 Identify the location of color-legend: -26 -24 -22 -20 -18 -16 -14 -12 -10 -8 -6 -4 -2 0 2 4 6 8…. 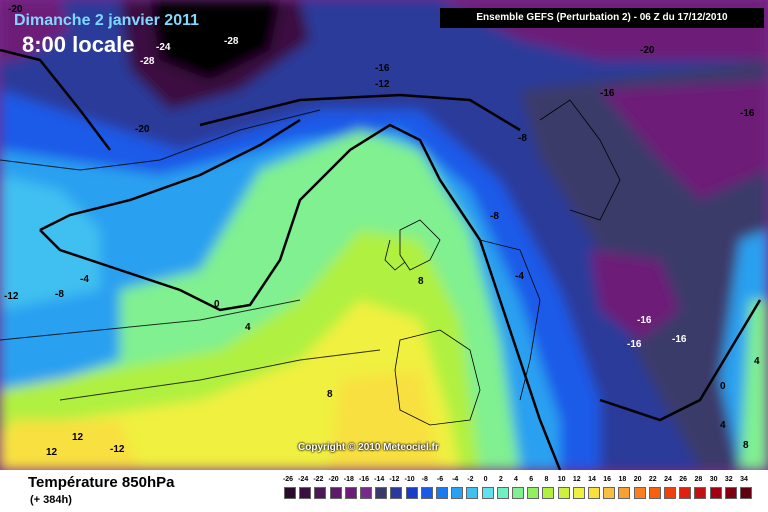
(520, 491).